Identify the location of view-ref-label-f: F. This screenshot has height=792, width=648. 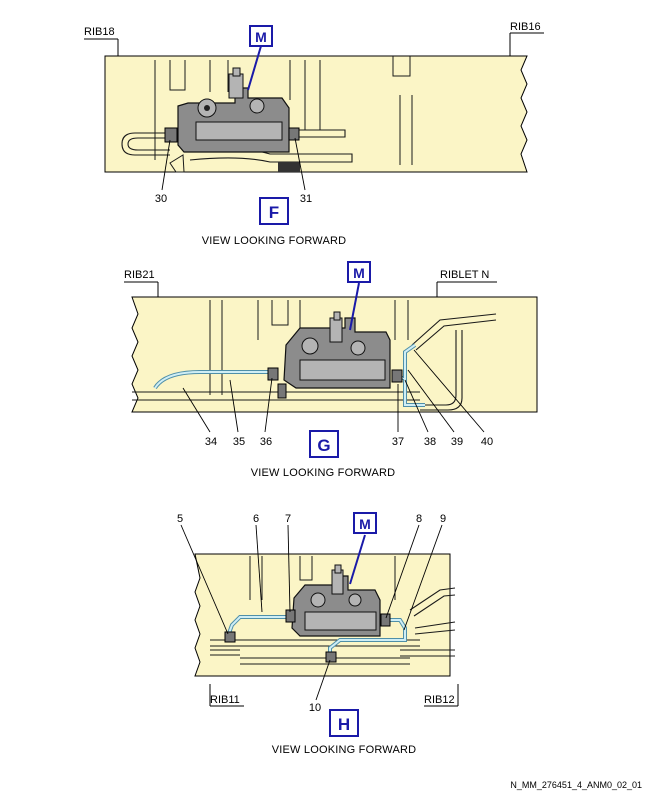
(274, 212).